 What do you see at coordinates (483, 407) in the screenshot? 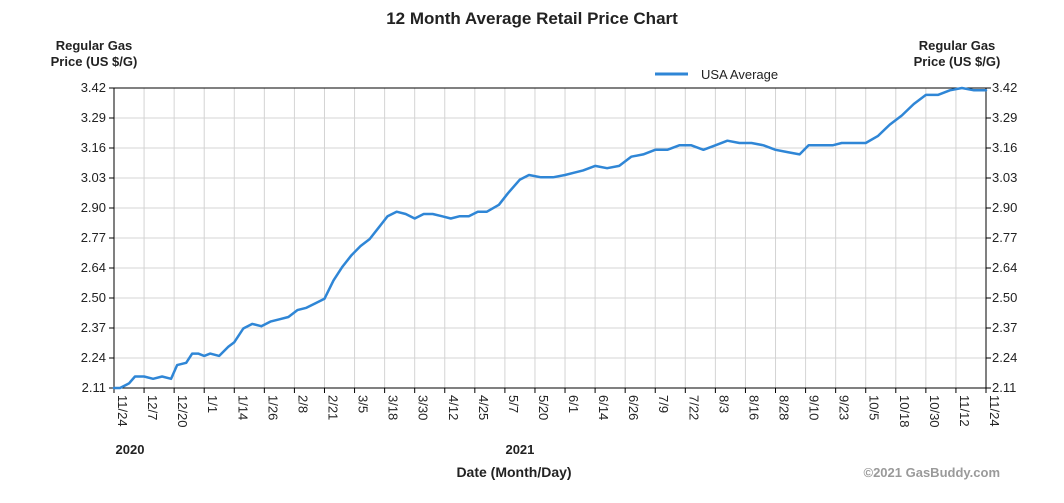
I see `x-tick-label: 4/25` at bounding box center [483, 407].